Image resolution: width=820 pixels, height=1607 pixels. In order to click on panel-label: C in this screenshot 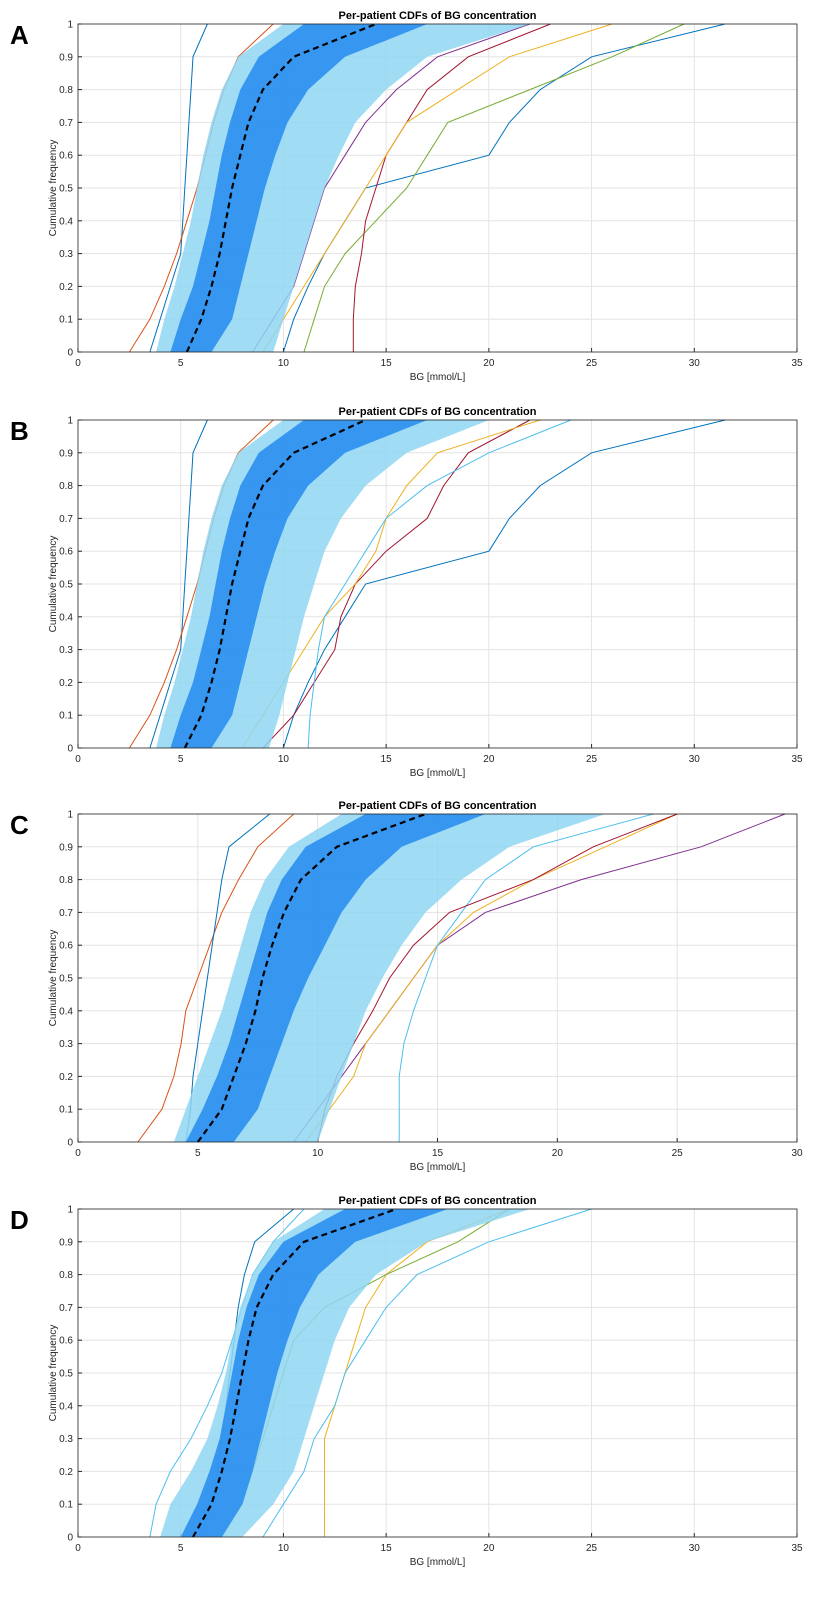, I will do `click(19, 825)`.